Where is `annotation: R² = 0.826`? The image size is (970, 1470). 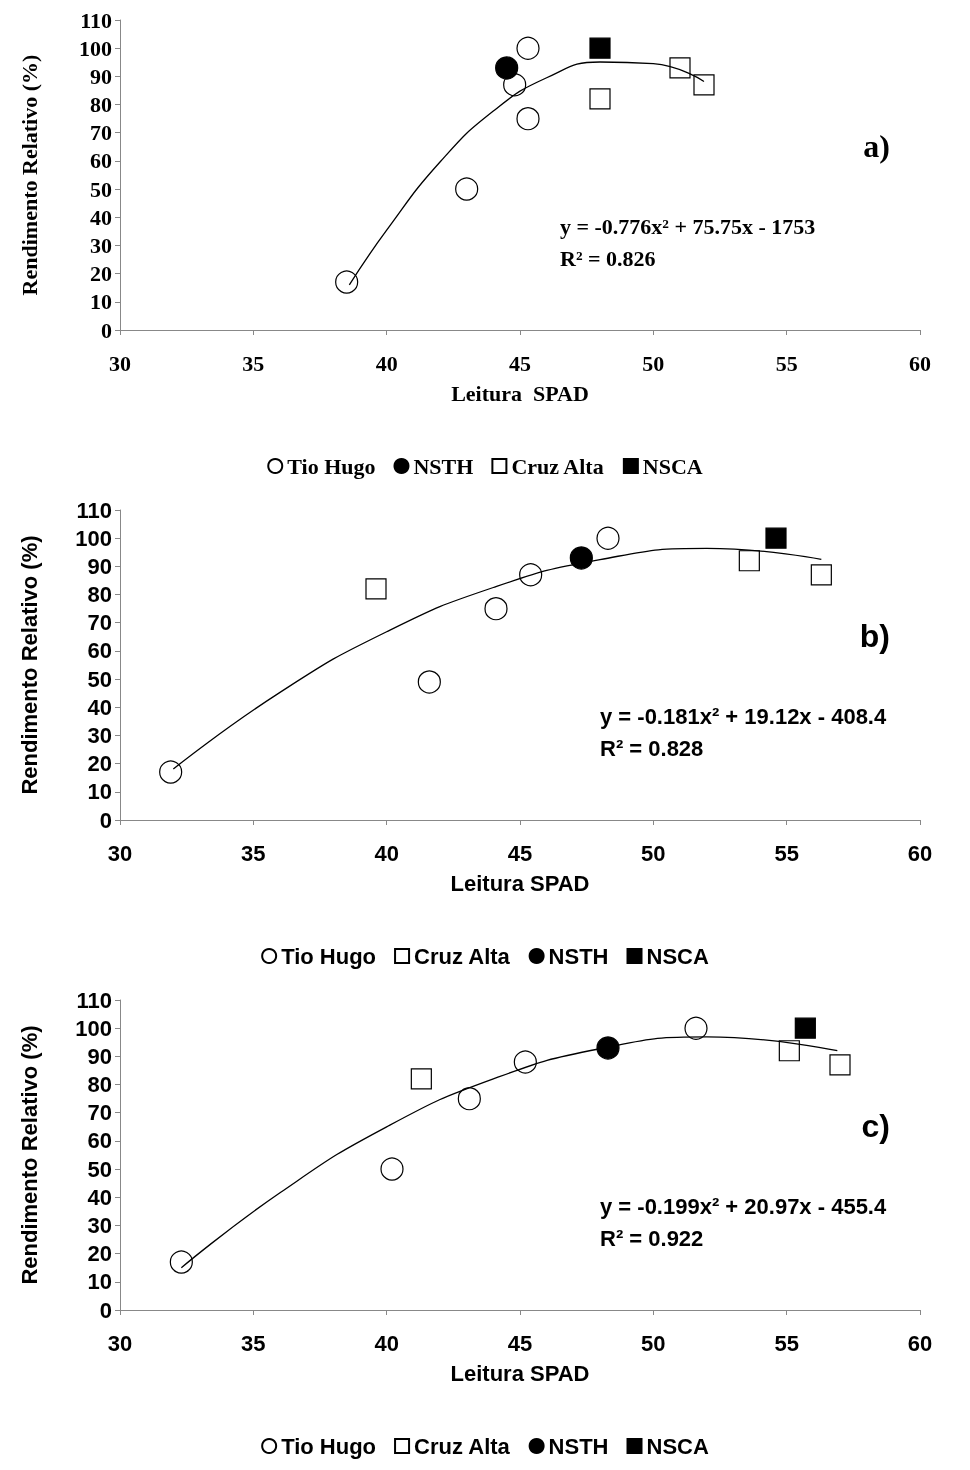
annotation: R² = 0.826 is located at coordinates (607, 258).